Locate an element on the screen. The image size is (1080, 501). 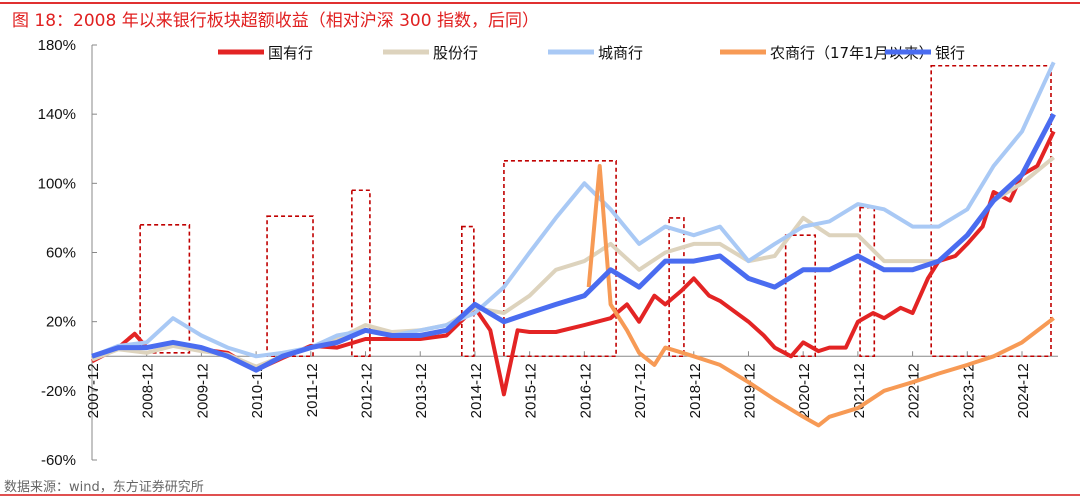
x-tick-label: 2012-12 is located at coordinates (367, 390).